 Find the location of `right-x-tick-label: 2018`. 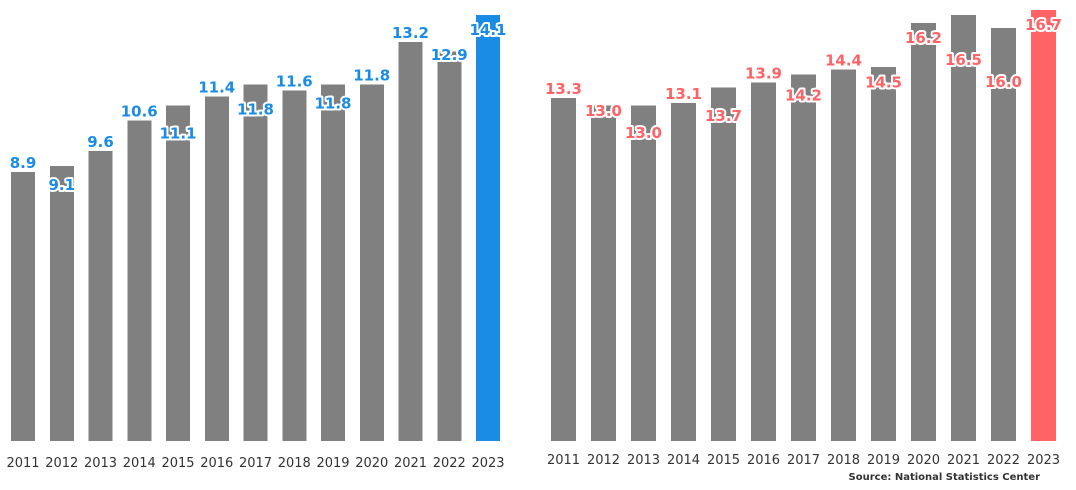

right-x-tick-label: 2018 is located at coordinates (843, 460).